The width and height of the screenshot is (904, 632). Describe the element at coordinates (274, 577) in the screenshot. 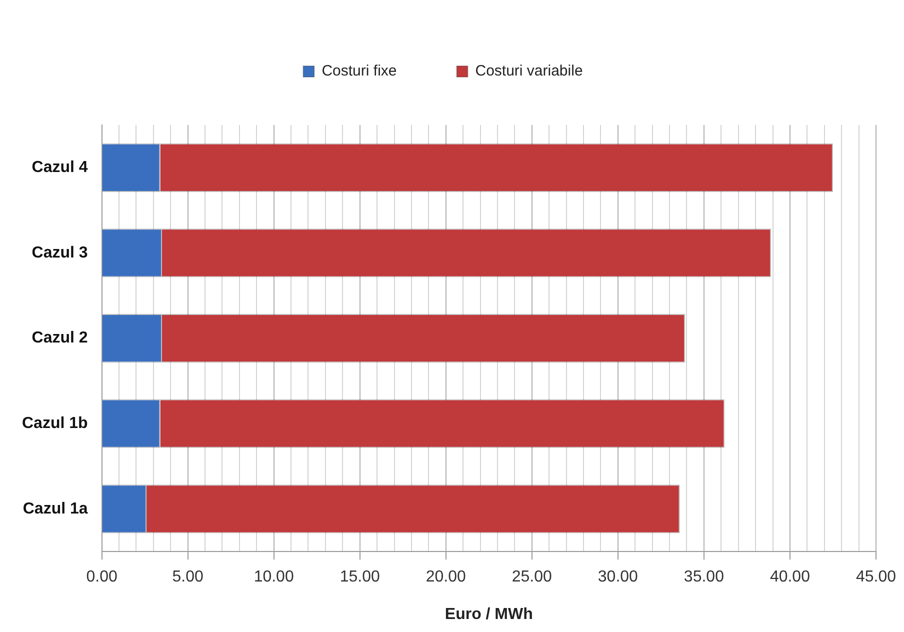

I see `x-tick-label: 10.00` at that location.